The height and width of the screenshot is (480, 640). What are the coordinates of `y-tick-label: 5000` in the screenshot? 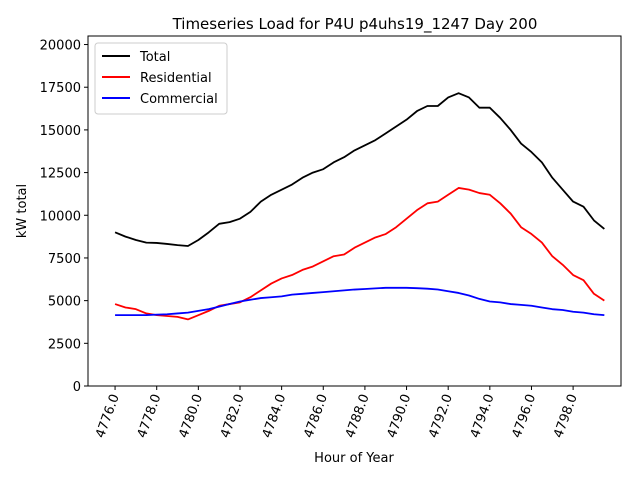 It's located at (64, 302).